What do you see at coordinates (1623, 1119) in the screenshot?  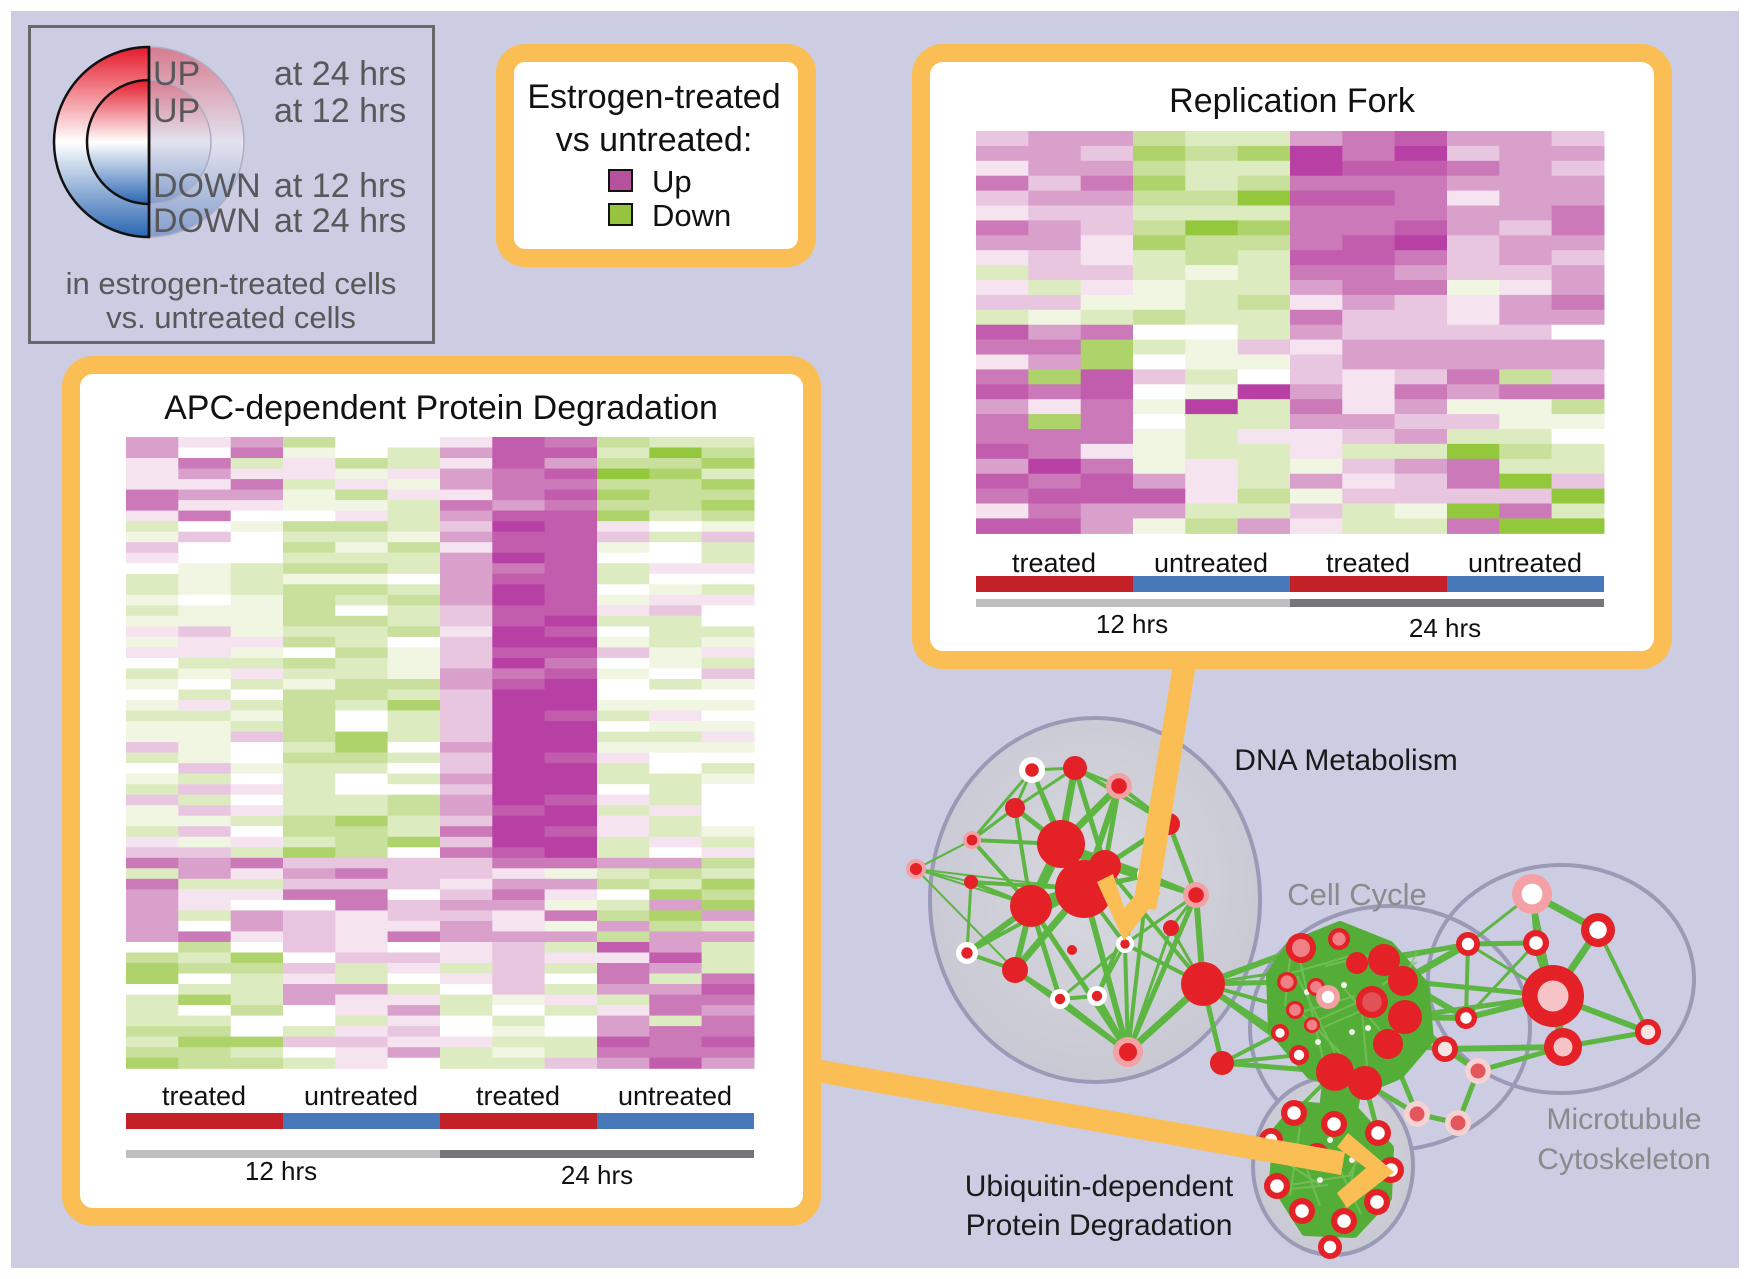 I see `svg-text: Microtubule` at bounding box center [1623, 1119].